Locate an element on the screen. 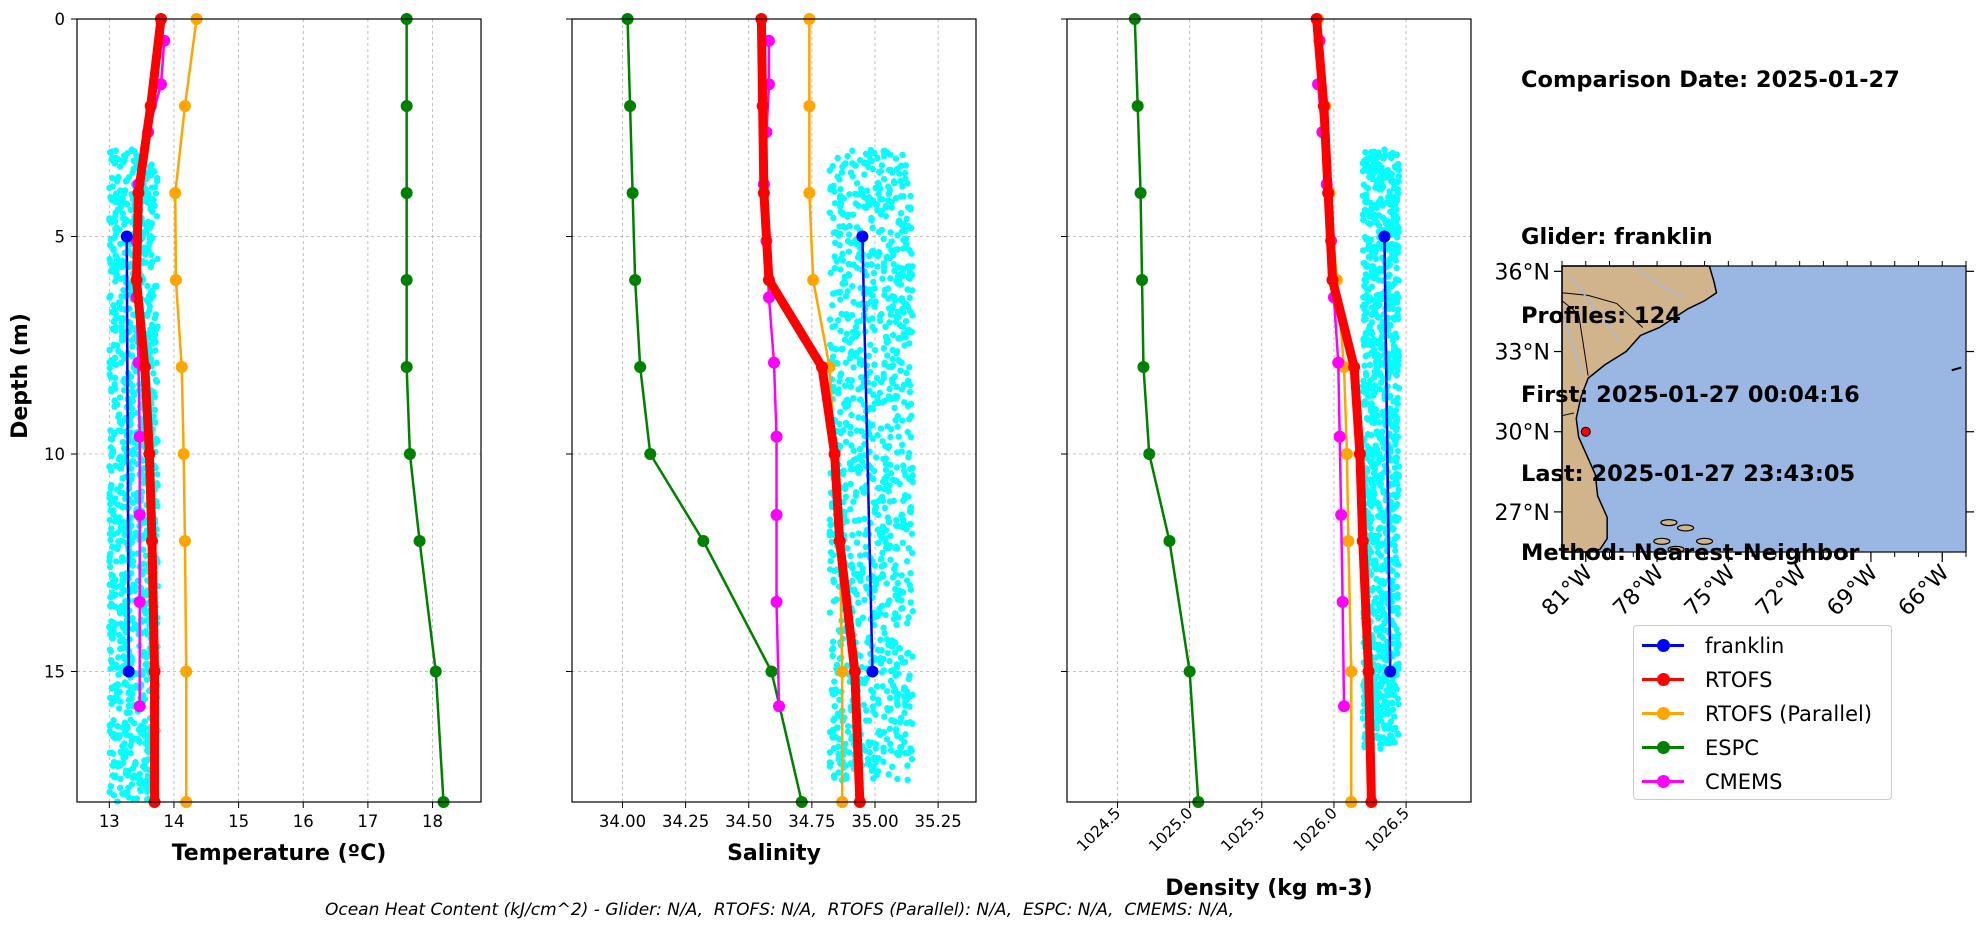 Image resolution: width=1978 pixels, height=934 pixels. series-rtofs-parallel- is located at coordinates (186, 410).